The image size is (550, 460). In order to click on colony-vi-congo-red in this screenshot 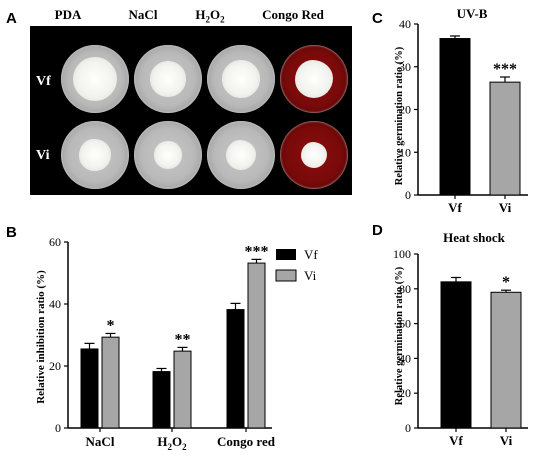, I will do `click(314, 155)`.